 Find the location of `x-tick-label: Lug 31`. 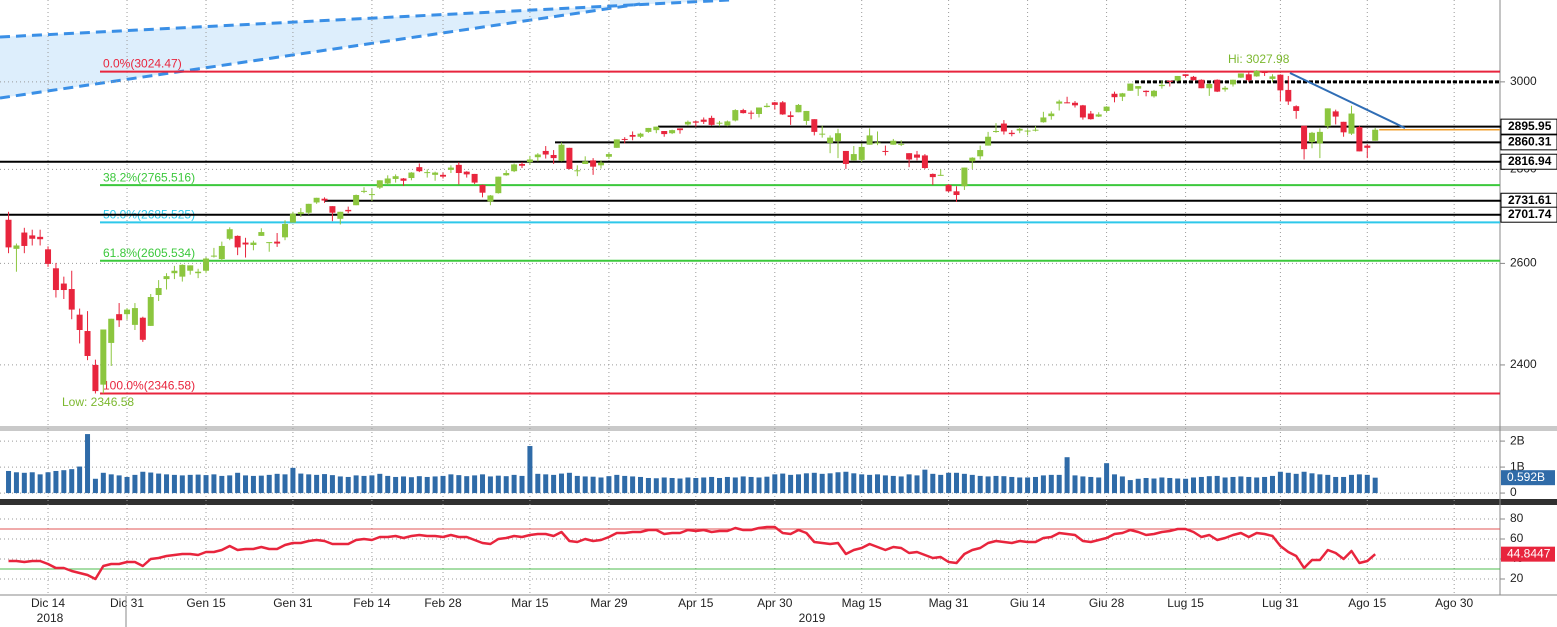

x-tick-label: Lug 31 is located at coordinates (1280, 603).